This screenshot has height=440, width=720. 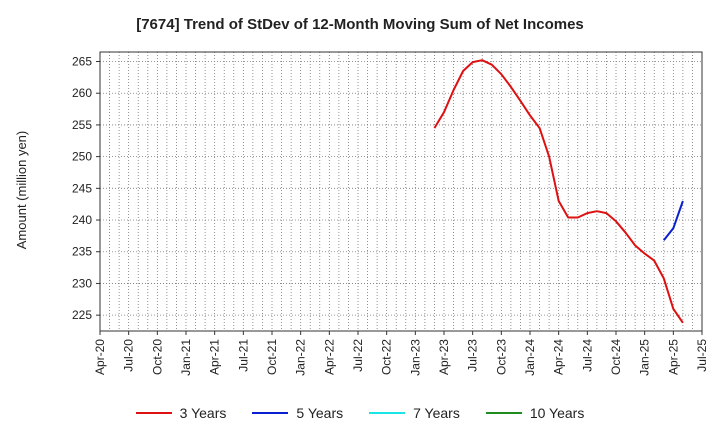 I want to click on x-tick-label: Jul-25, so click(x=702, y=355).